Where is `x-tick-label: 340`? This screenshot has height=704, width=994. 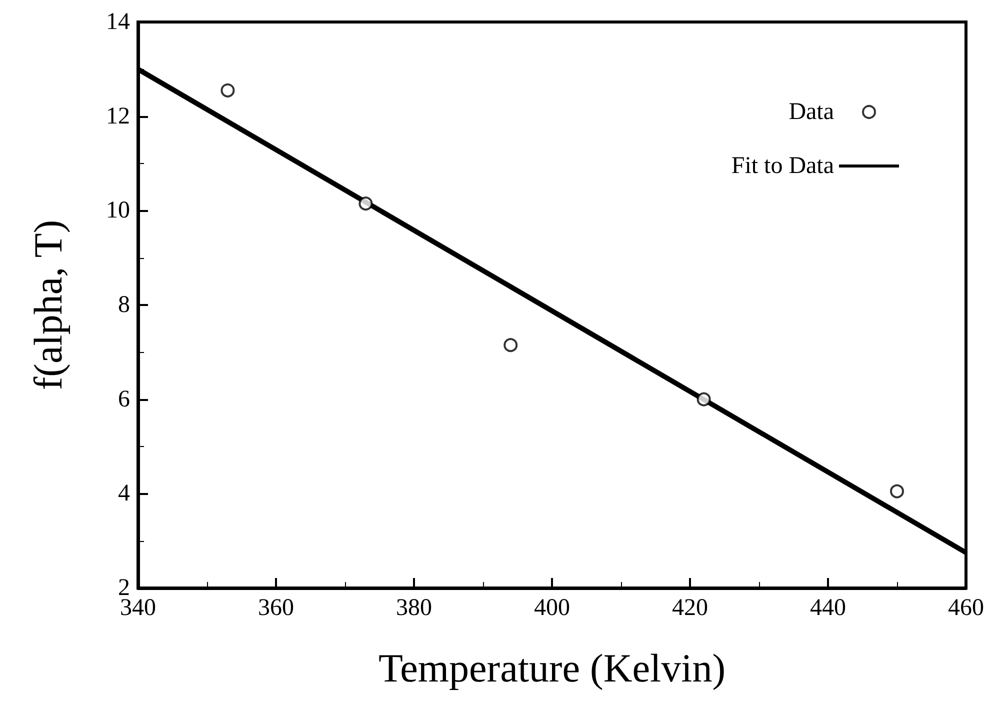 x-tick-label: 340 is located at coordinates (138, 608).